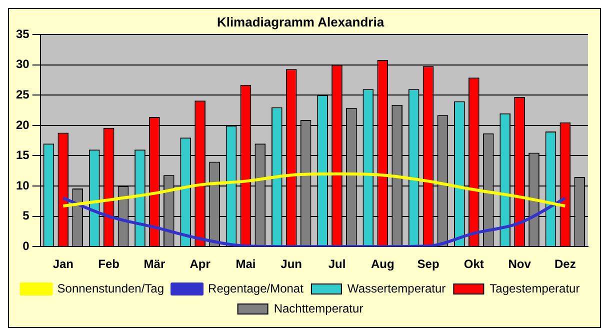  Describe the element at coordinates (26, 215) in the screenshot. I see `y-tick-label: 5` at that location.